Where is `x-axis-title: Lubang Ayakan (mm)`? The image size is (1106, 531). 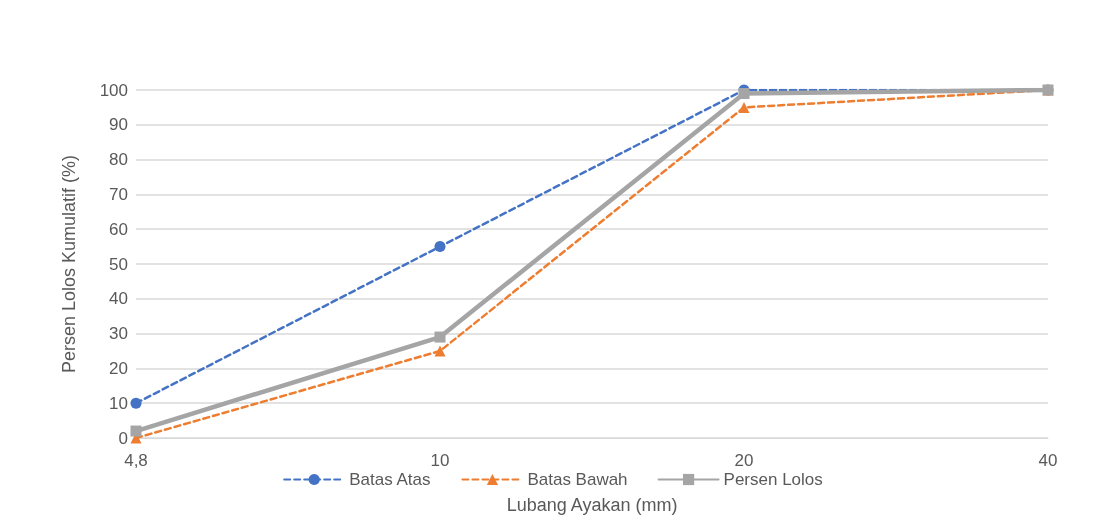 x-axis-title: Lubang Ayakan (mm) is located at coordinates (592, 505).